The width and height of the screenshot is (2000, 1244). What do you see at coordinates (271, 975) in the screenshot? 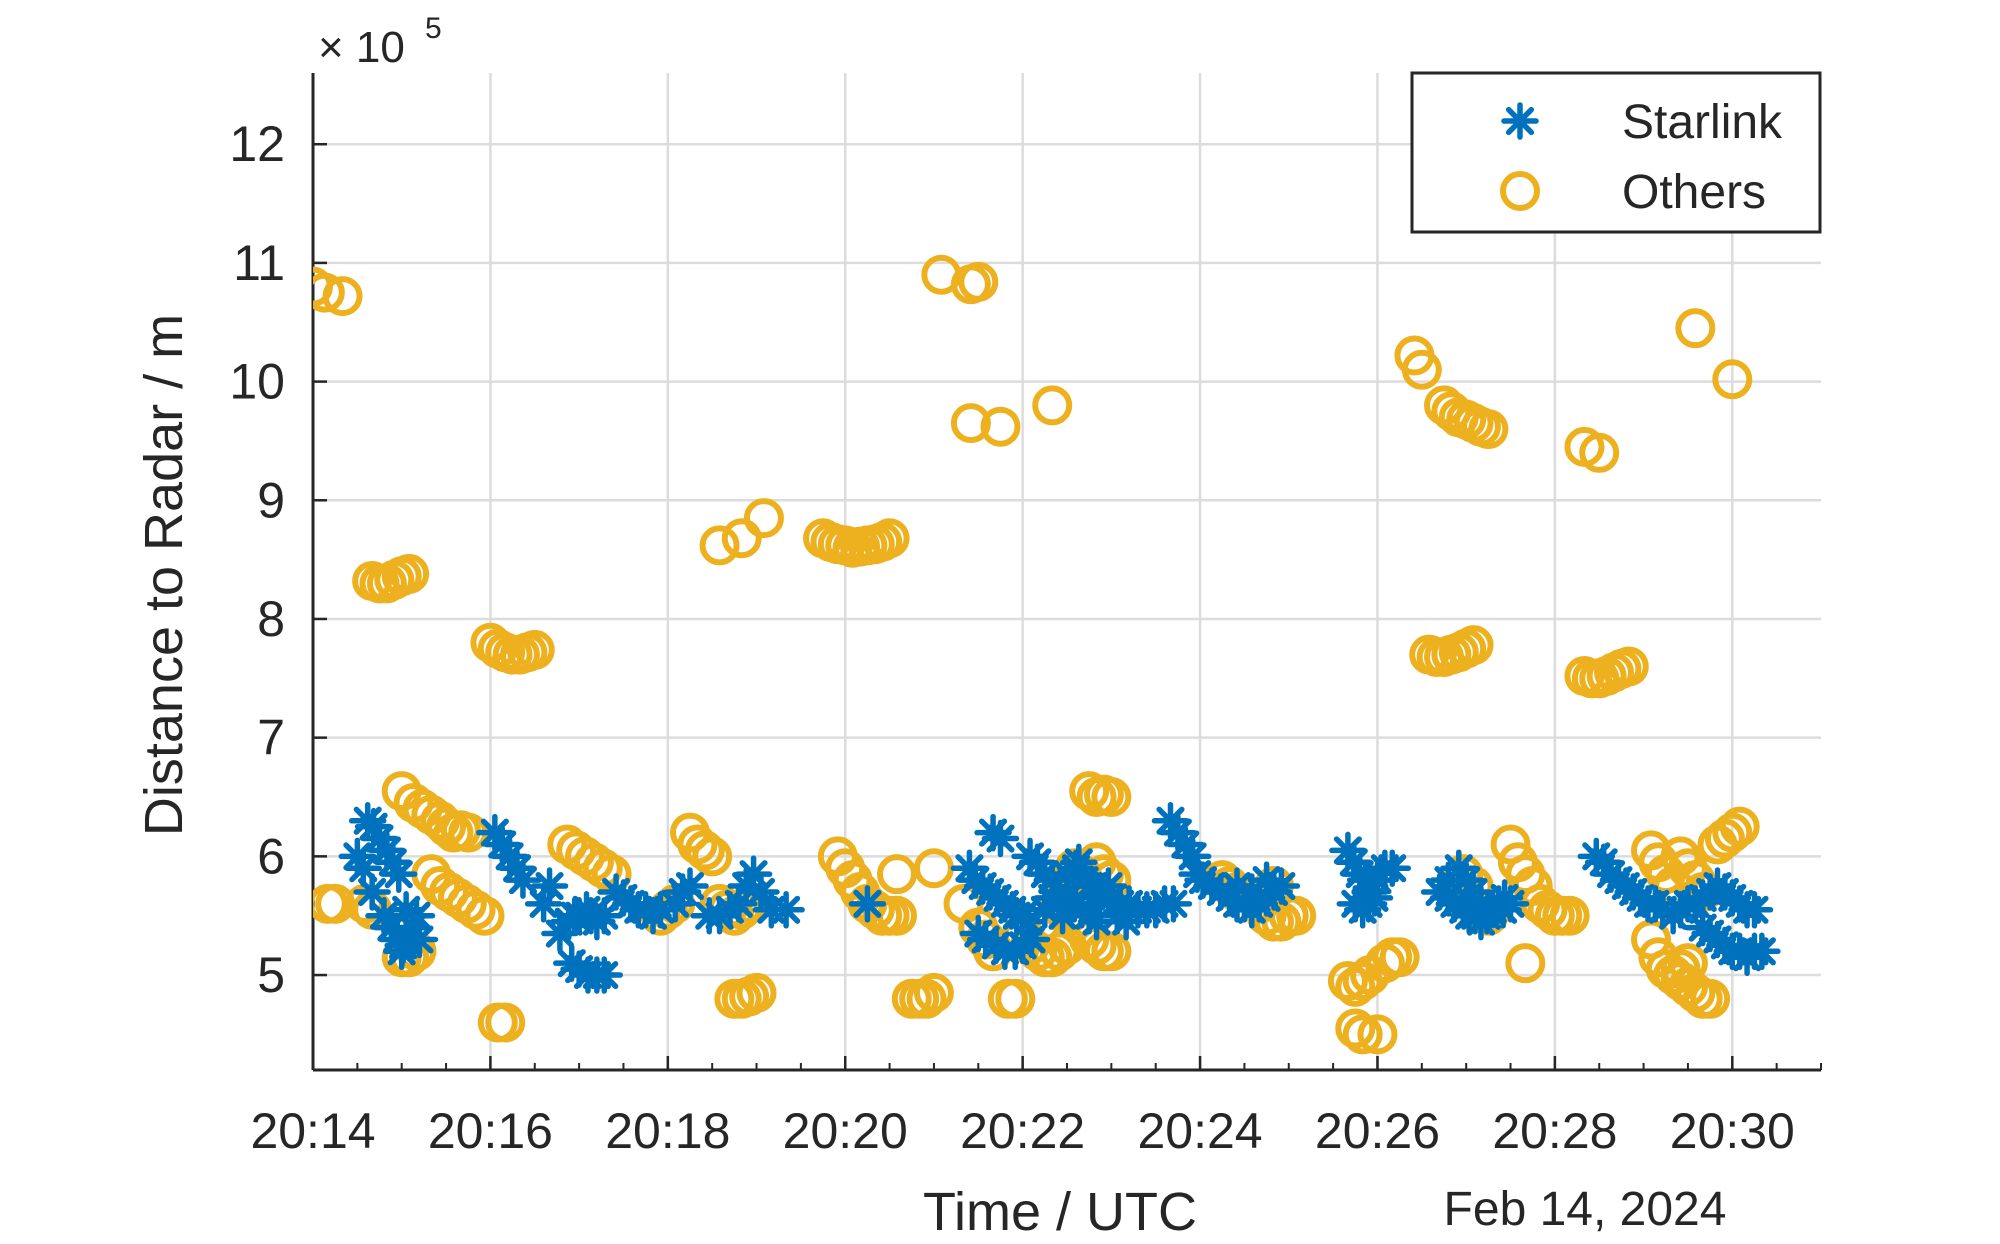
I see `y-tick-label: 5` at bounding box center [271, 975].